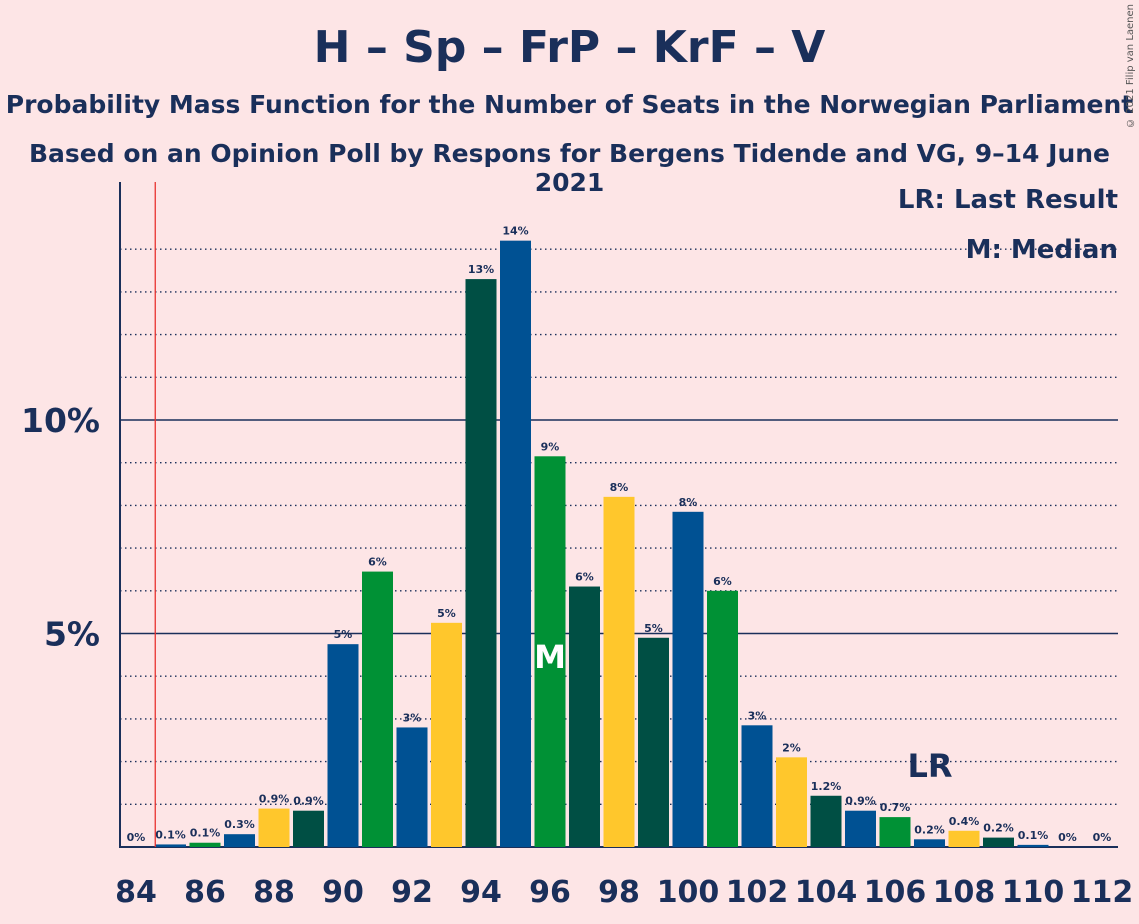 The height and width of the screenshot is (924, 1139). I want to click on bar-value-label: 2%, so click(791, 747).